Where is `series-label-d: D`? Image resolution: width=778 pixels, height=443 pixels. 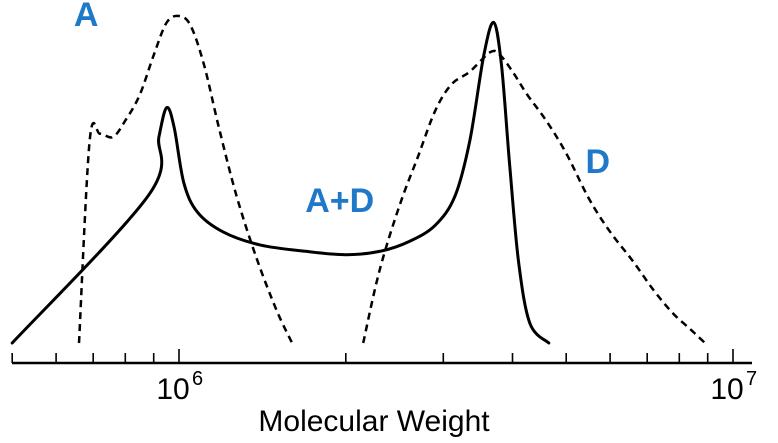 series-label-d: D is located at coordinates (598, 162).